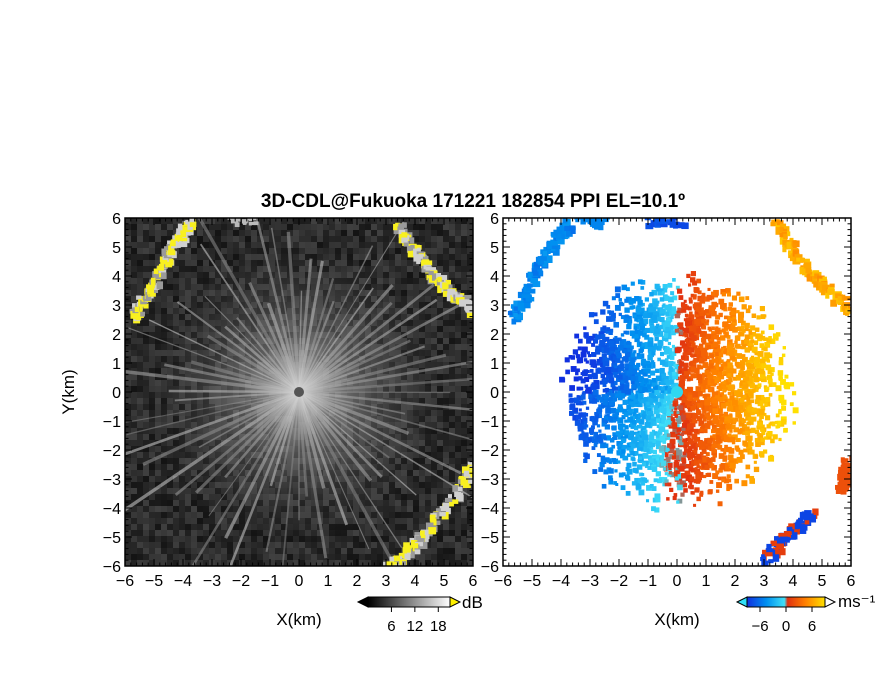  Describe the element at coordinates (771, 395) in the screenshot. I see `velocity-pixel` at that location.